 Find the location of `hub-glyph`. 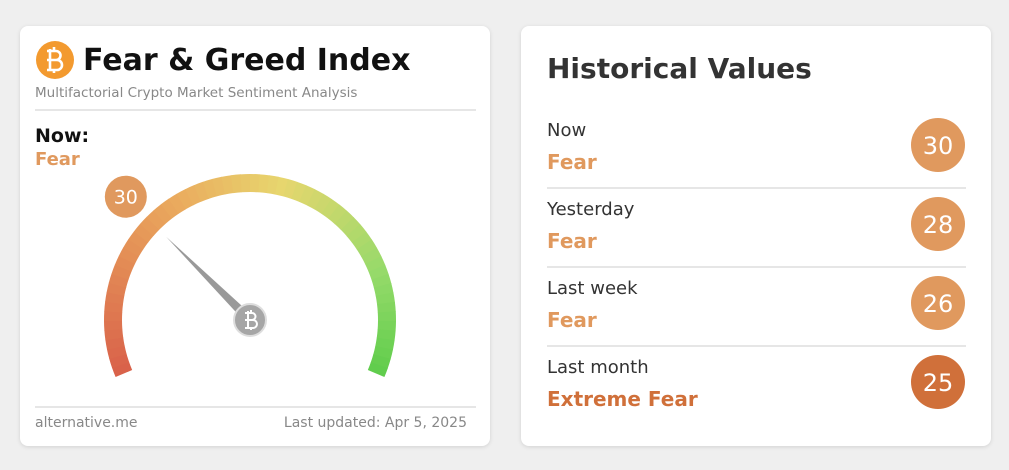

hub-glyph is located at coordinates (251, 320).